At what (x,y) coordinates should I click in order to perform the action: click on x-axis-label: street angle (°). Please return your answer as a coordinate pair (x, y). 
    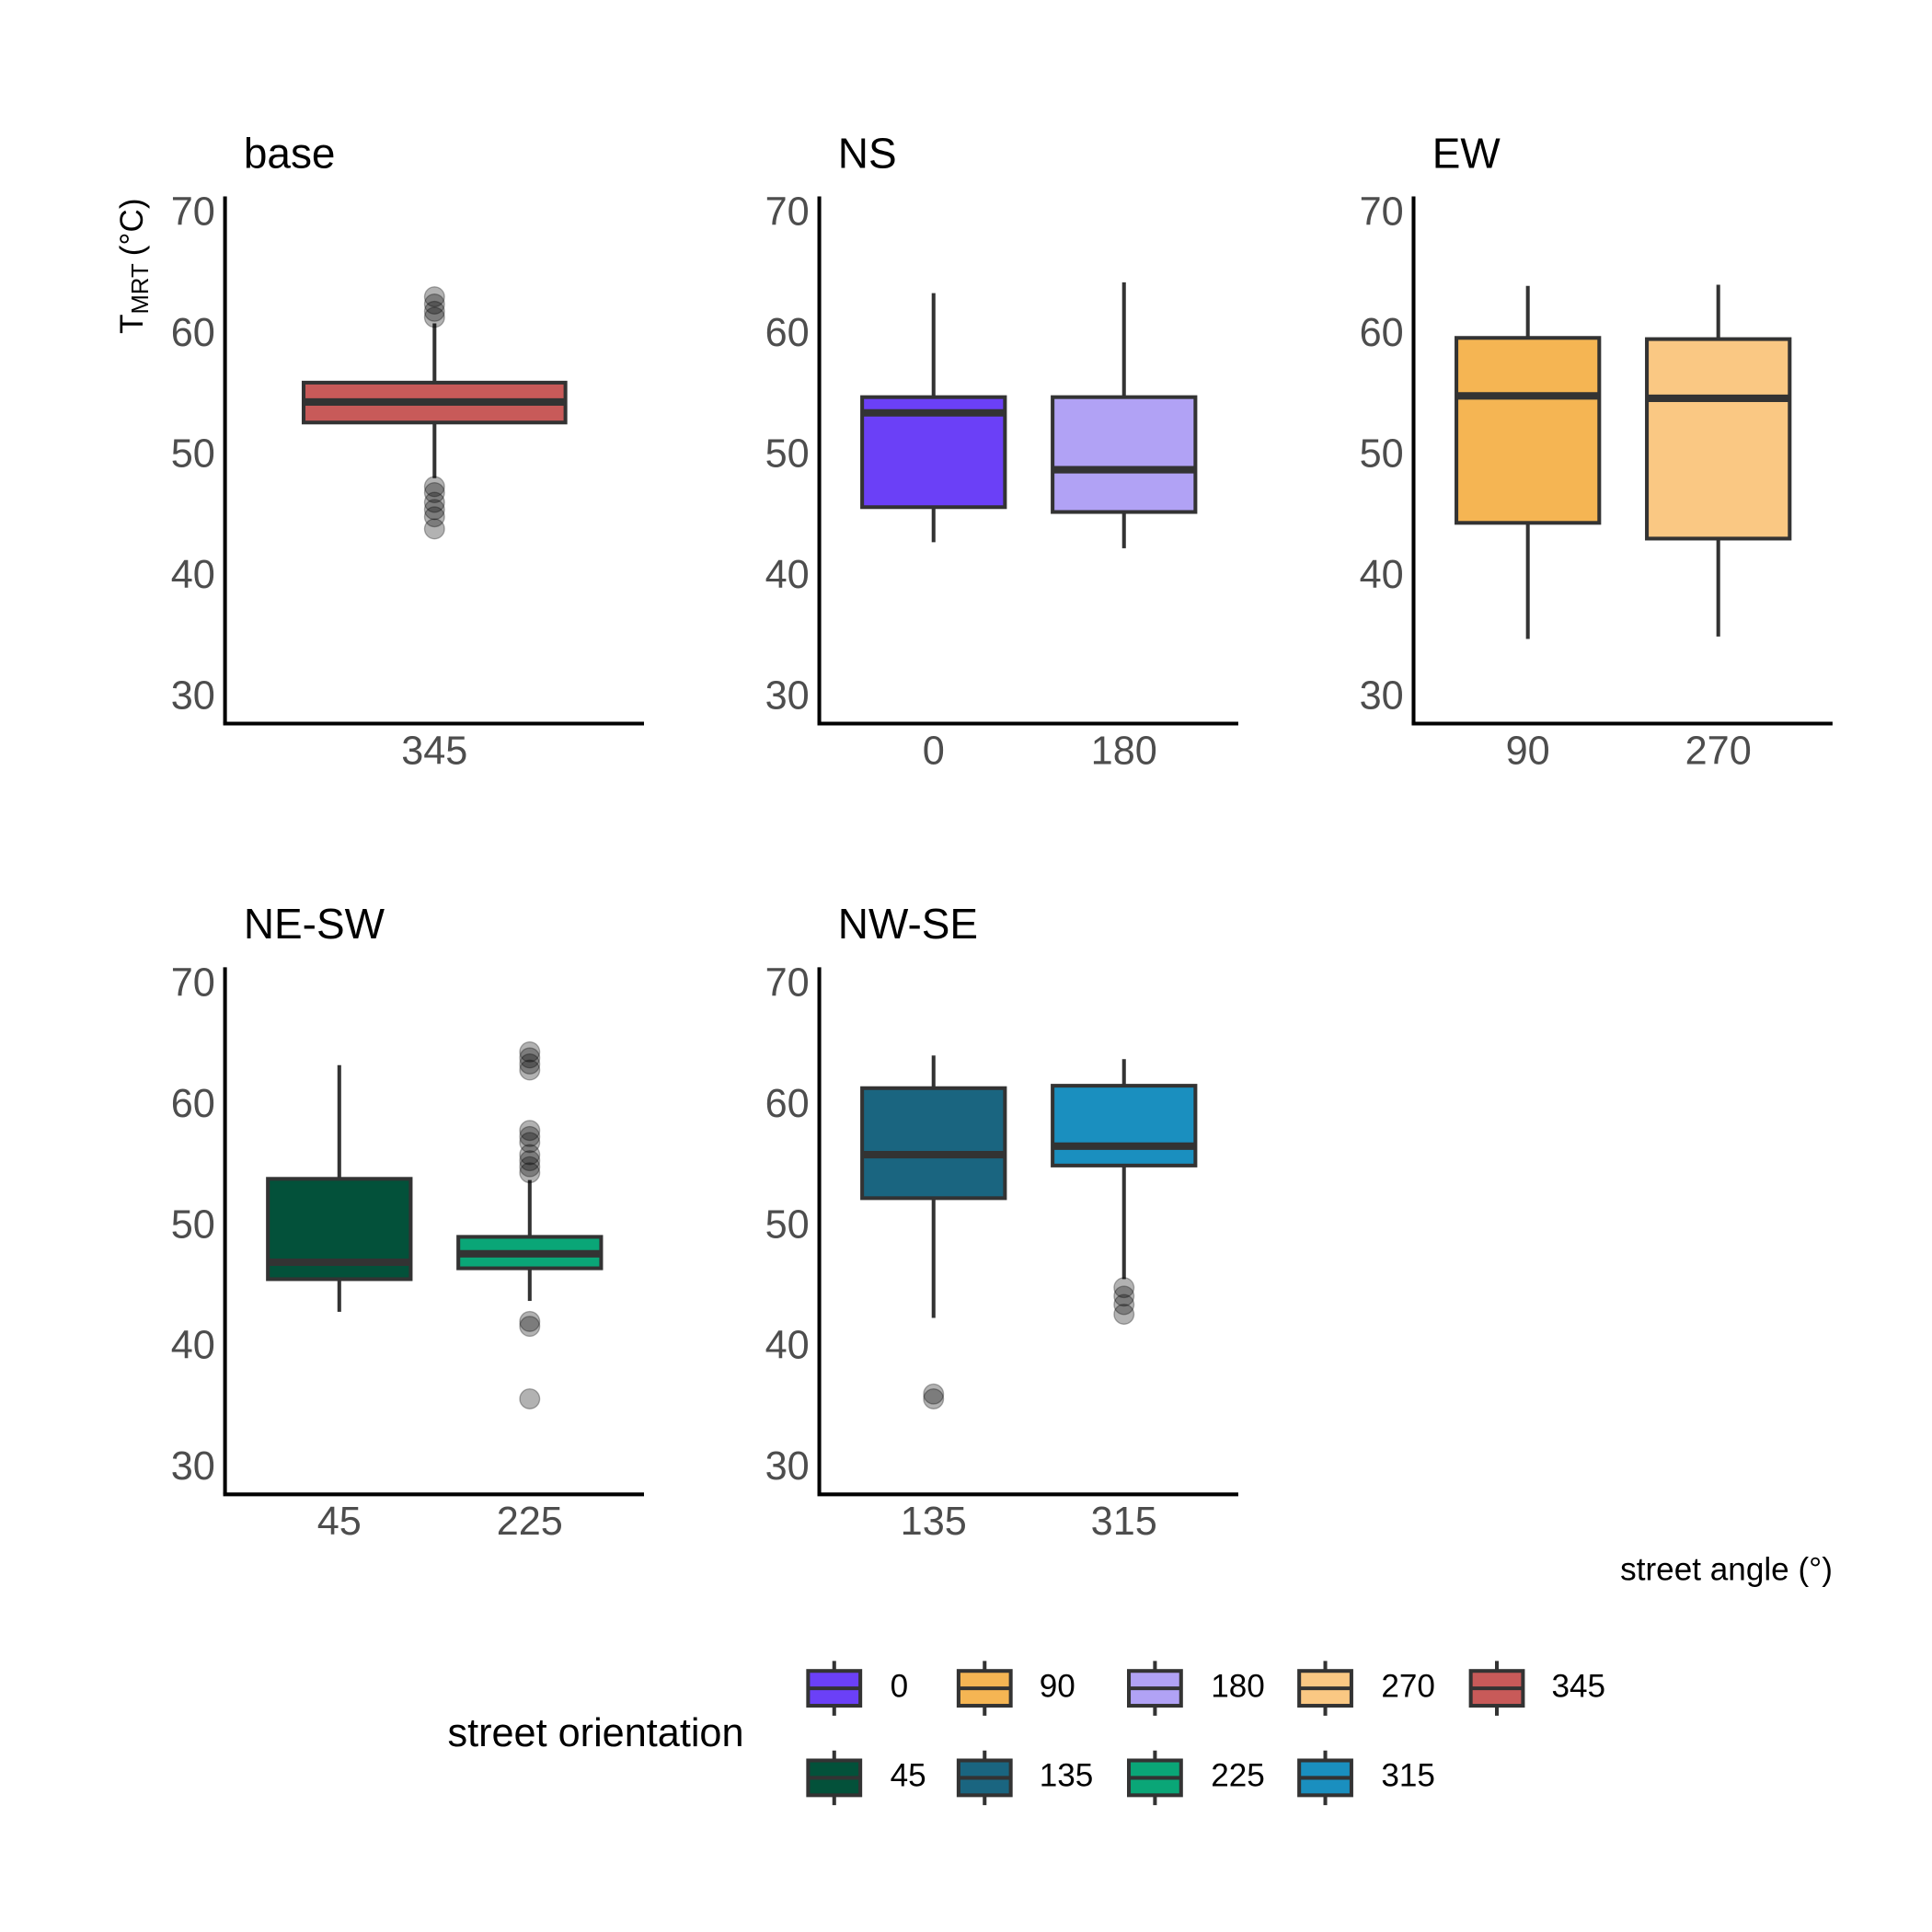
    Looking at the image, I should click on (1726, 1569).